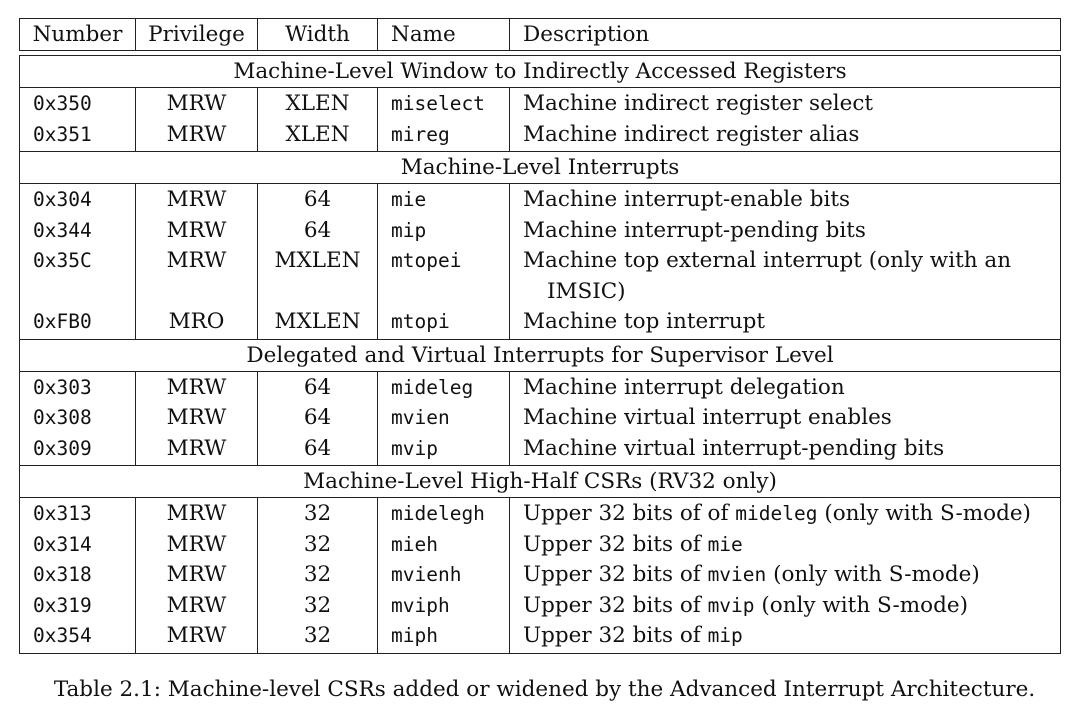  I want to click on table-header-row: Number Privilege Width Name Description, so click(540, 34).